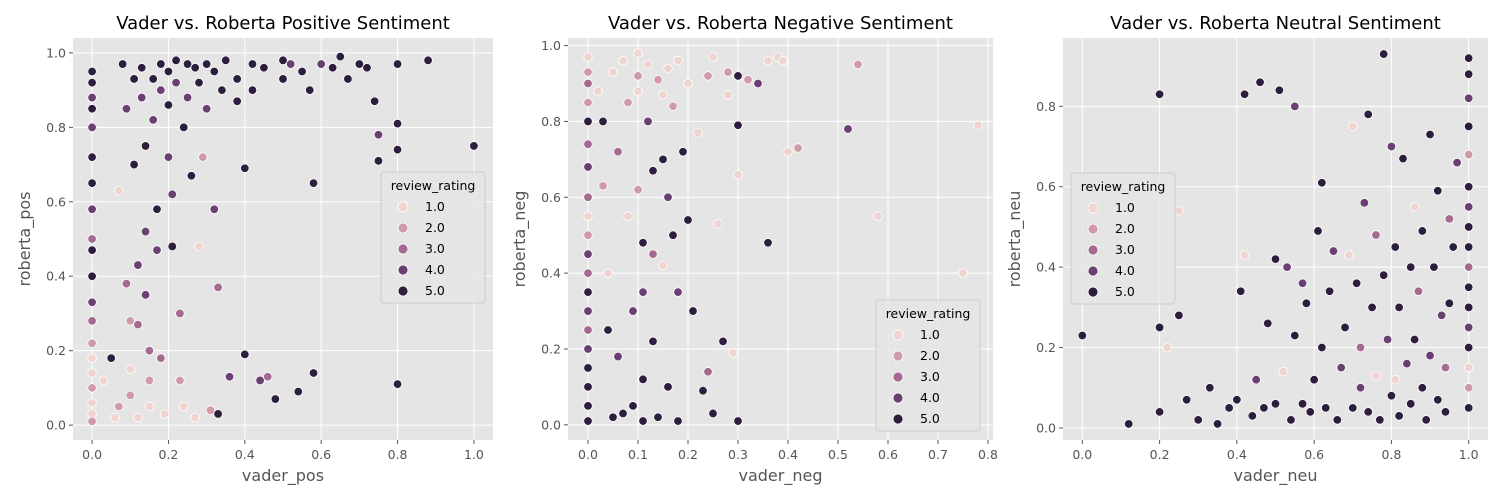  Describe the element at coordinates (1046, 186) in the screenshot. I see `y-tick-label: 0.6` at that location.